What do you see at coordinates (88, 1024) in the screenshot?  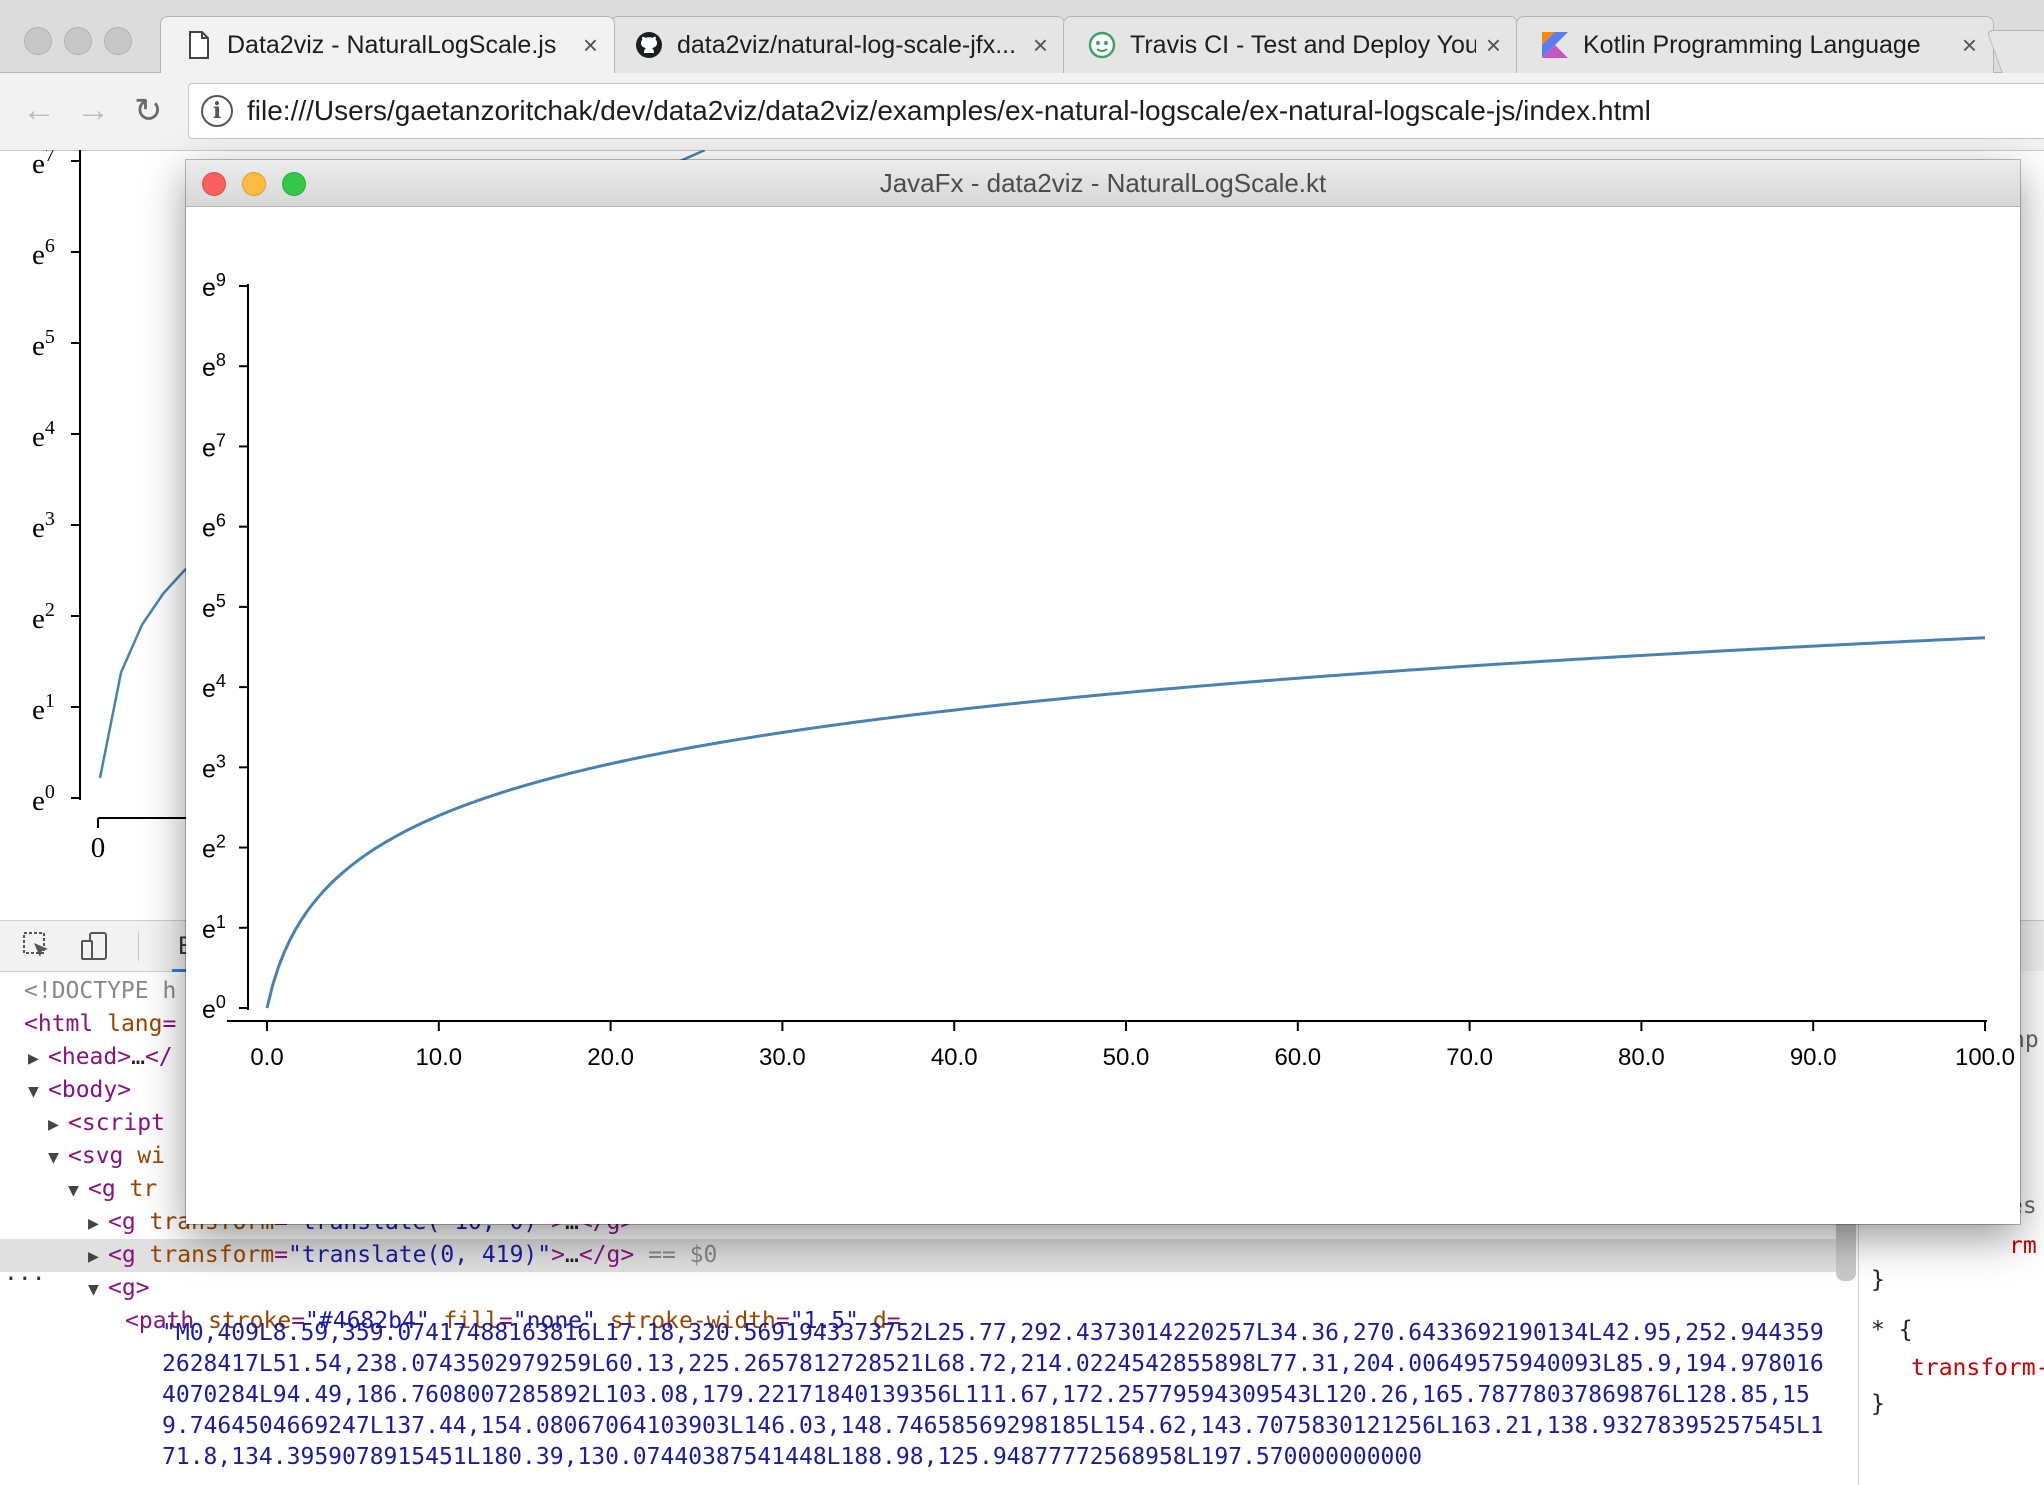 I see `dom-node-line: <html lang=` at bounding box center [88, 1024].